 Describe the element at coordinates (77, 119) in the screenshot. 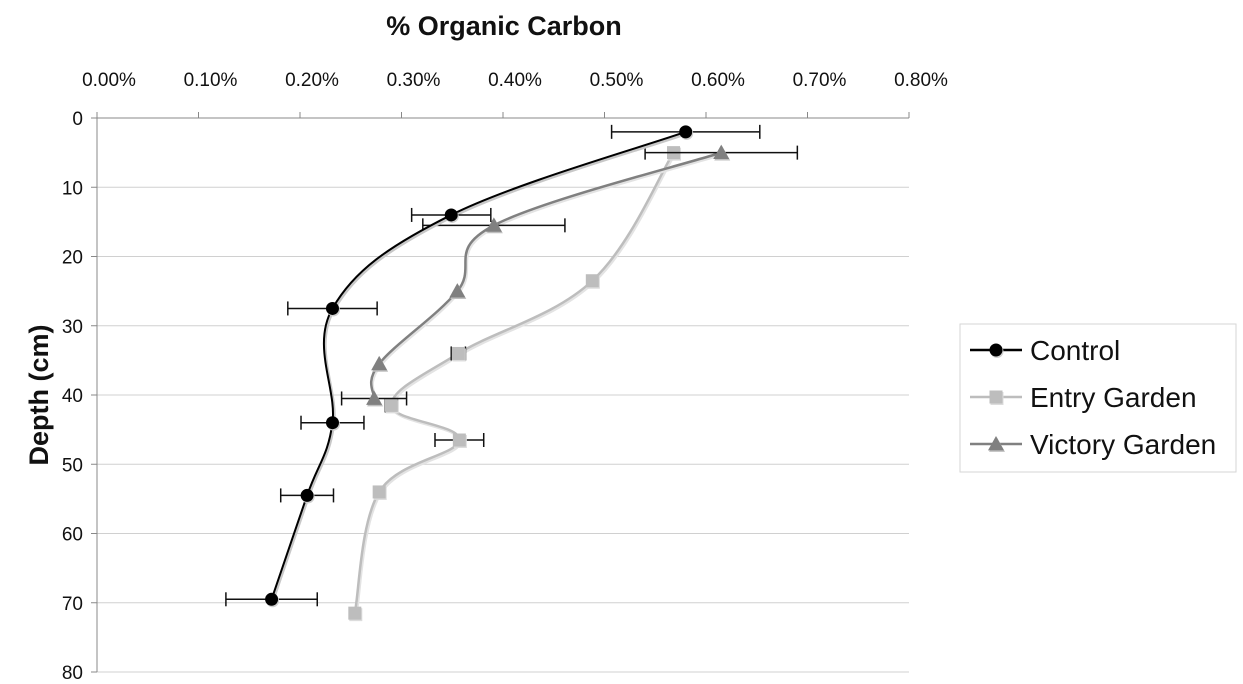

I see `y-tick-label: 0` at that location.